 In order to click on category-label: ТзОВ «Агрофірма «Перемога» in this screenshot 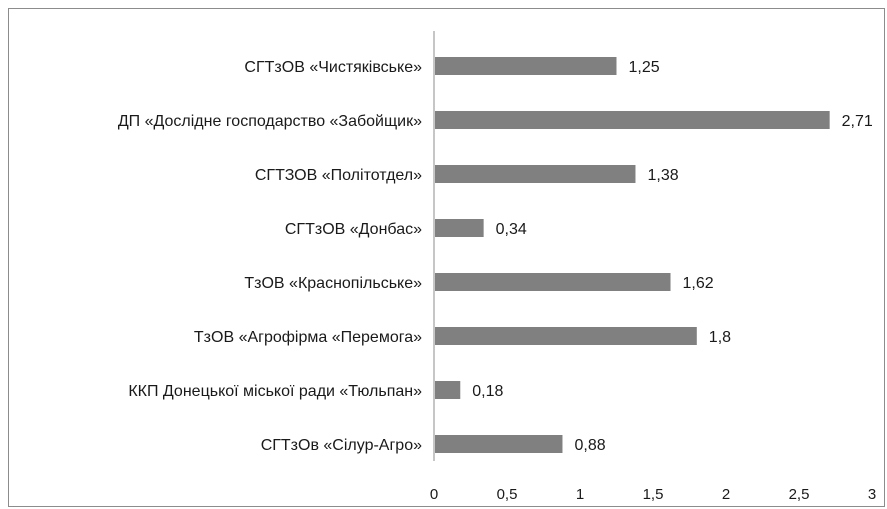, I will do `click(308, 337)`.